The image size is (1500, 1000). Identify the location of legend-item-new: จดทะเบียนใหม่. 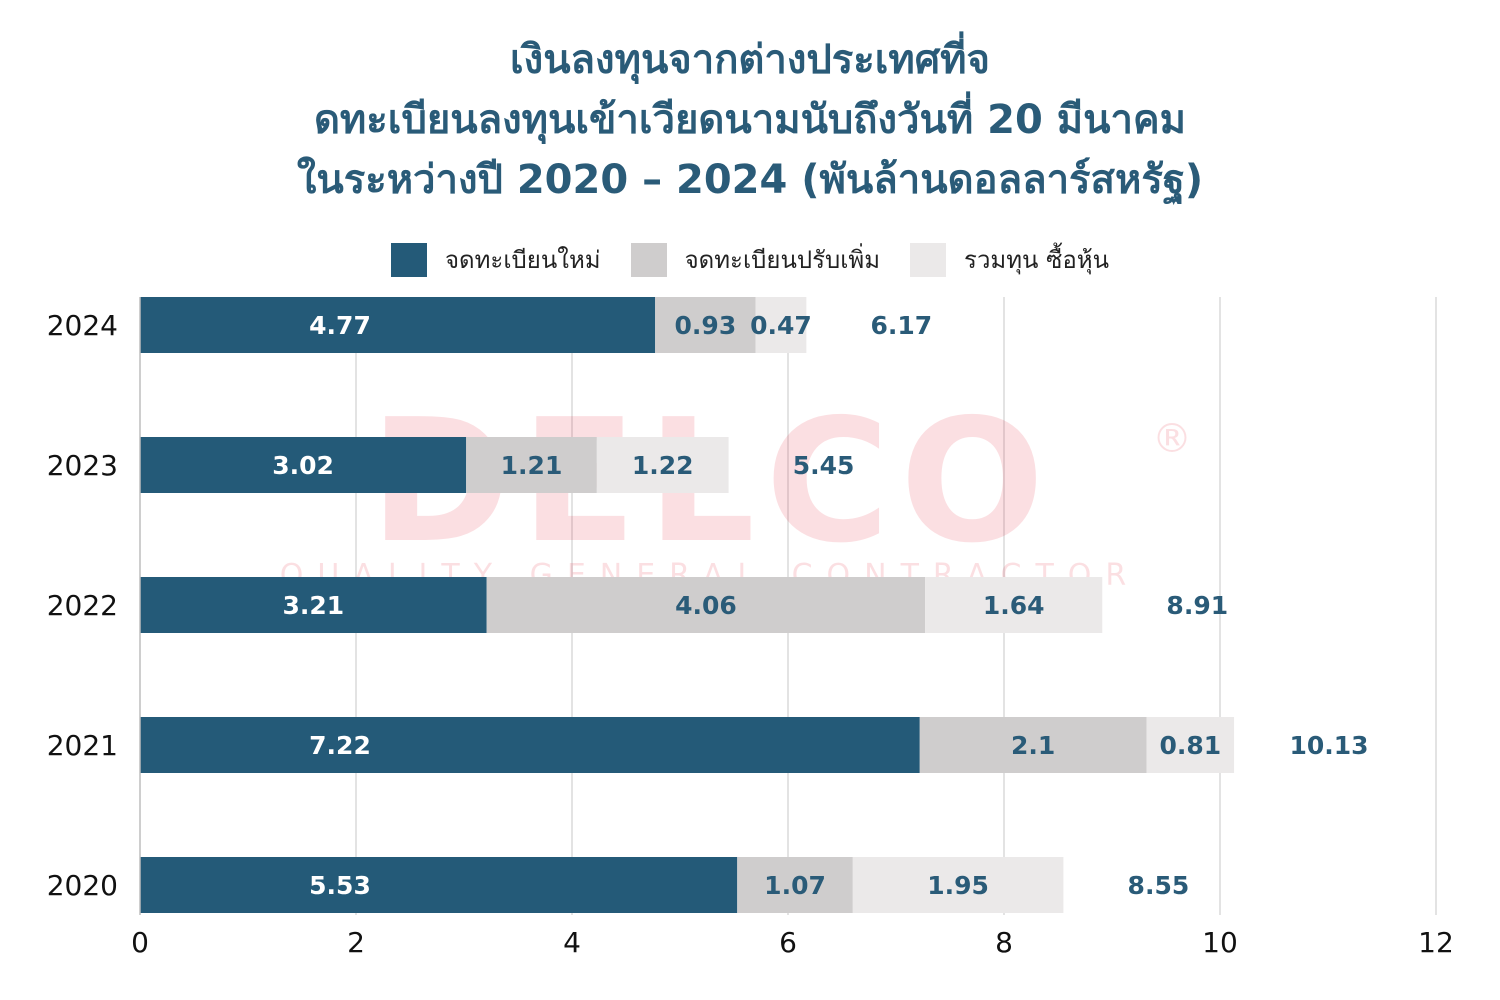
(495, 259).